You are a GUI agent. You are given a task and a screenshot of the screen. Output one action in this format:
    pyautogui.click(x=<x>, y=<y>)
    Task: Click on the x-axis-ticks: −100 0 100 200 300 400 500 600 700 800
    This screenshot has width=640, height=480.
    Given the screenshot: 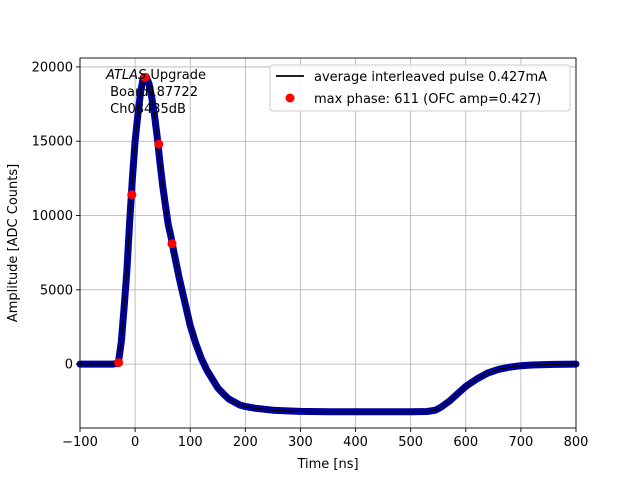 What is the action you would take?
    pyautogui.click(x=325, y=439)
    